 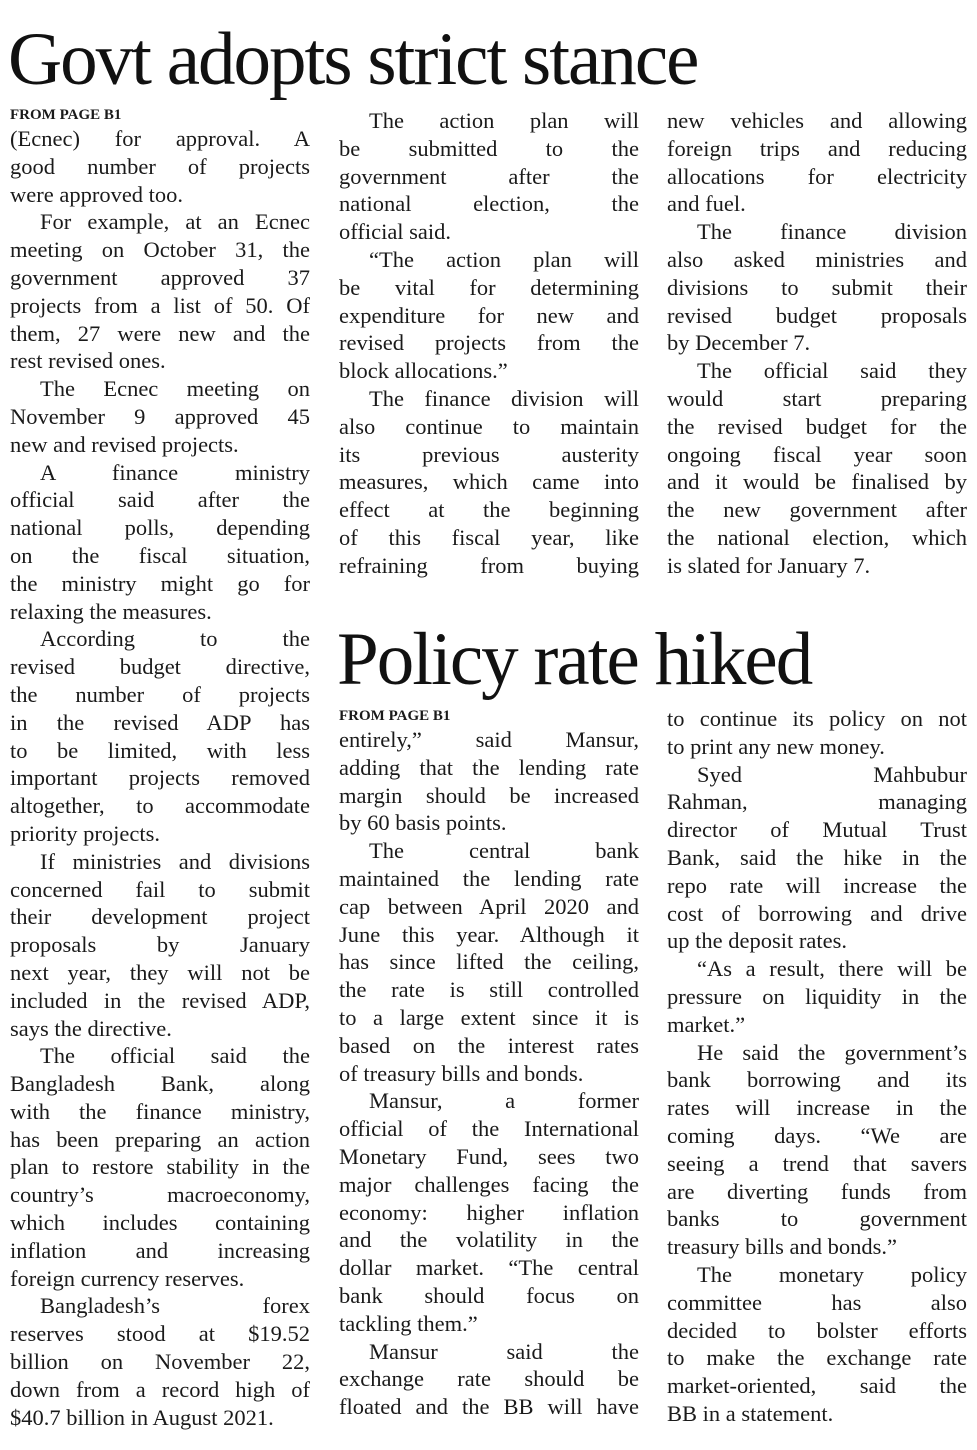 What do you see at coordinates (504, 259) in the screenshot?
I see `text-line: “The action plan will` at bounding box center [504, 259].